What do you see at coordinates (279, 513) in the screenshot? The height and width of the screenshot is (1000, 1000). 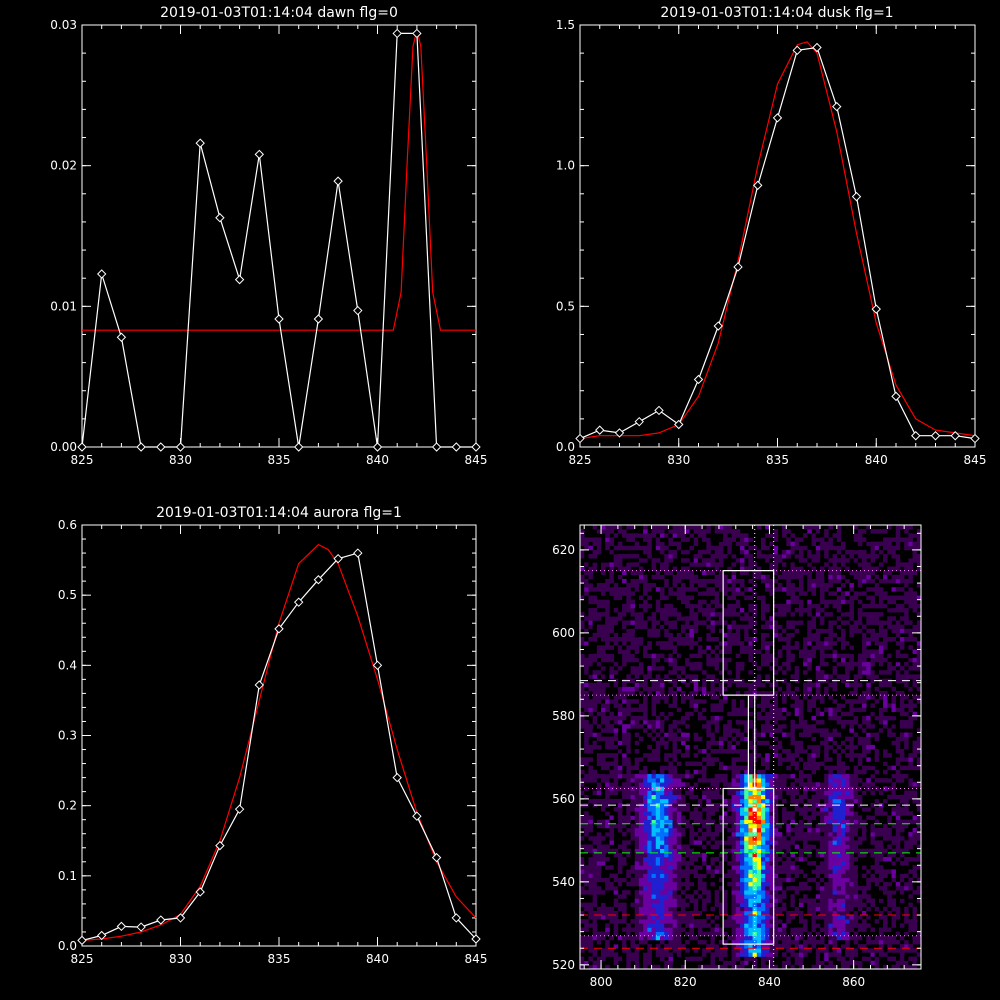 I see `aurora-title: 2019-01-03T01:14:04 aurora flg=1` at bounding box center [279, 513].